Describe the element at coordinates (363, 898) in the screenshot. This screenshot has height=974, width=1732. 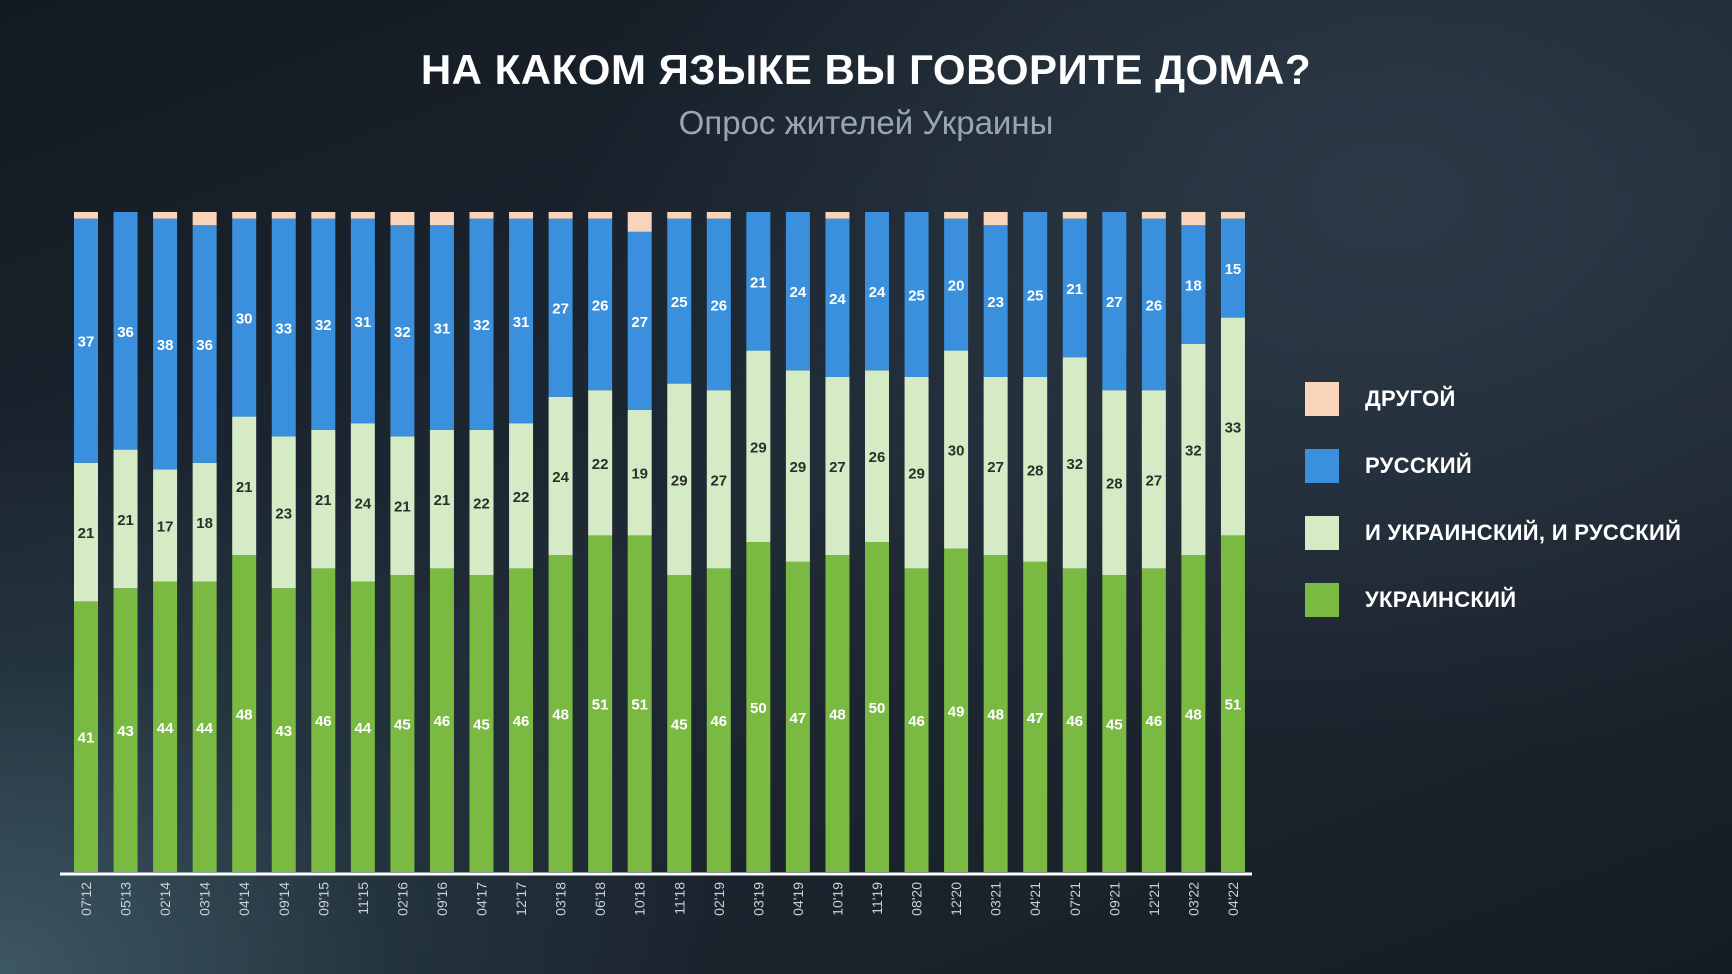
I see `x-tick-label: 11'15` at that location.